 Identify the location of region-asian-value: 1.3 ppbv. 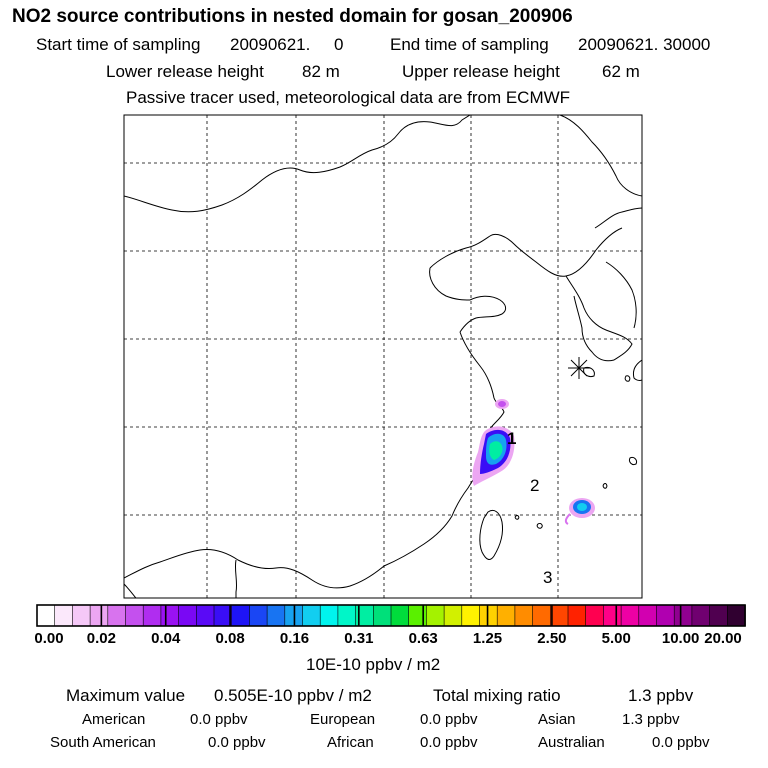
(651, 719).